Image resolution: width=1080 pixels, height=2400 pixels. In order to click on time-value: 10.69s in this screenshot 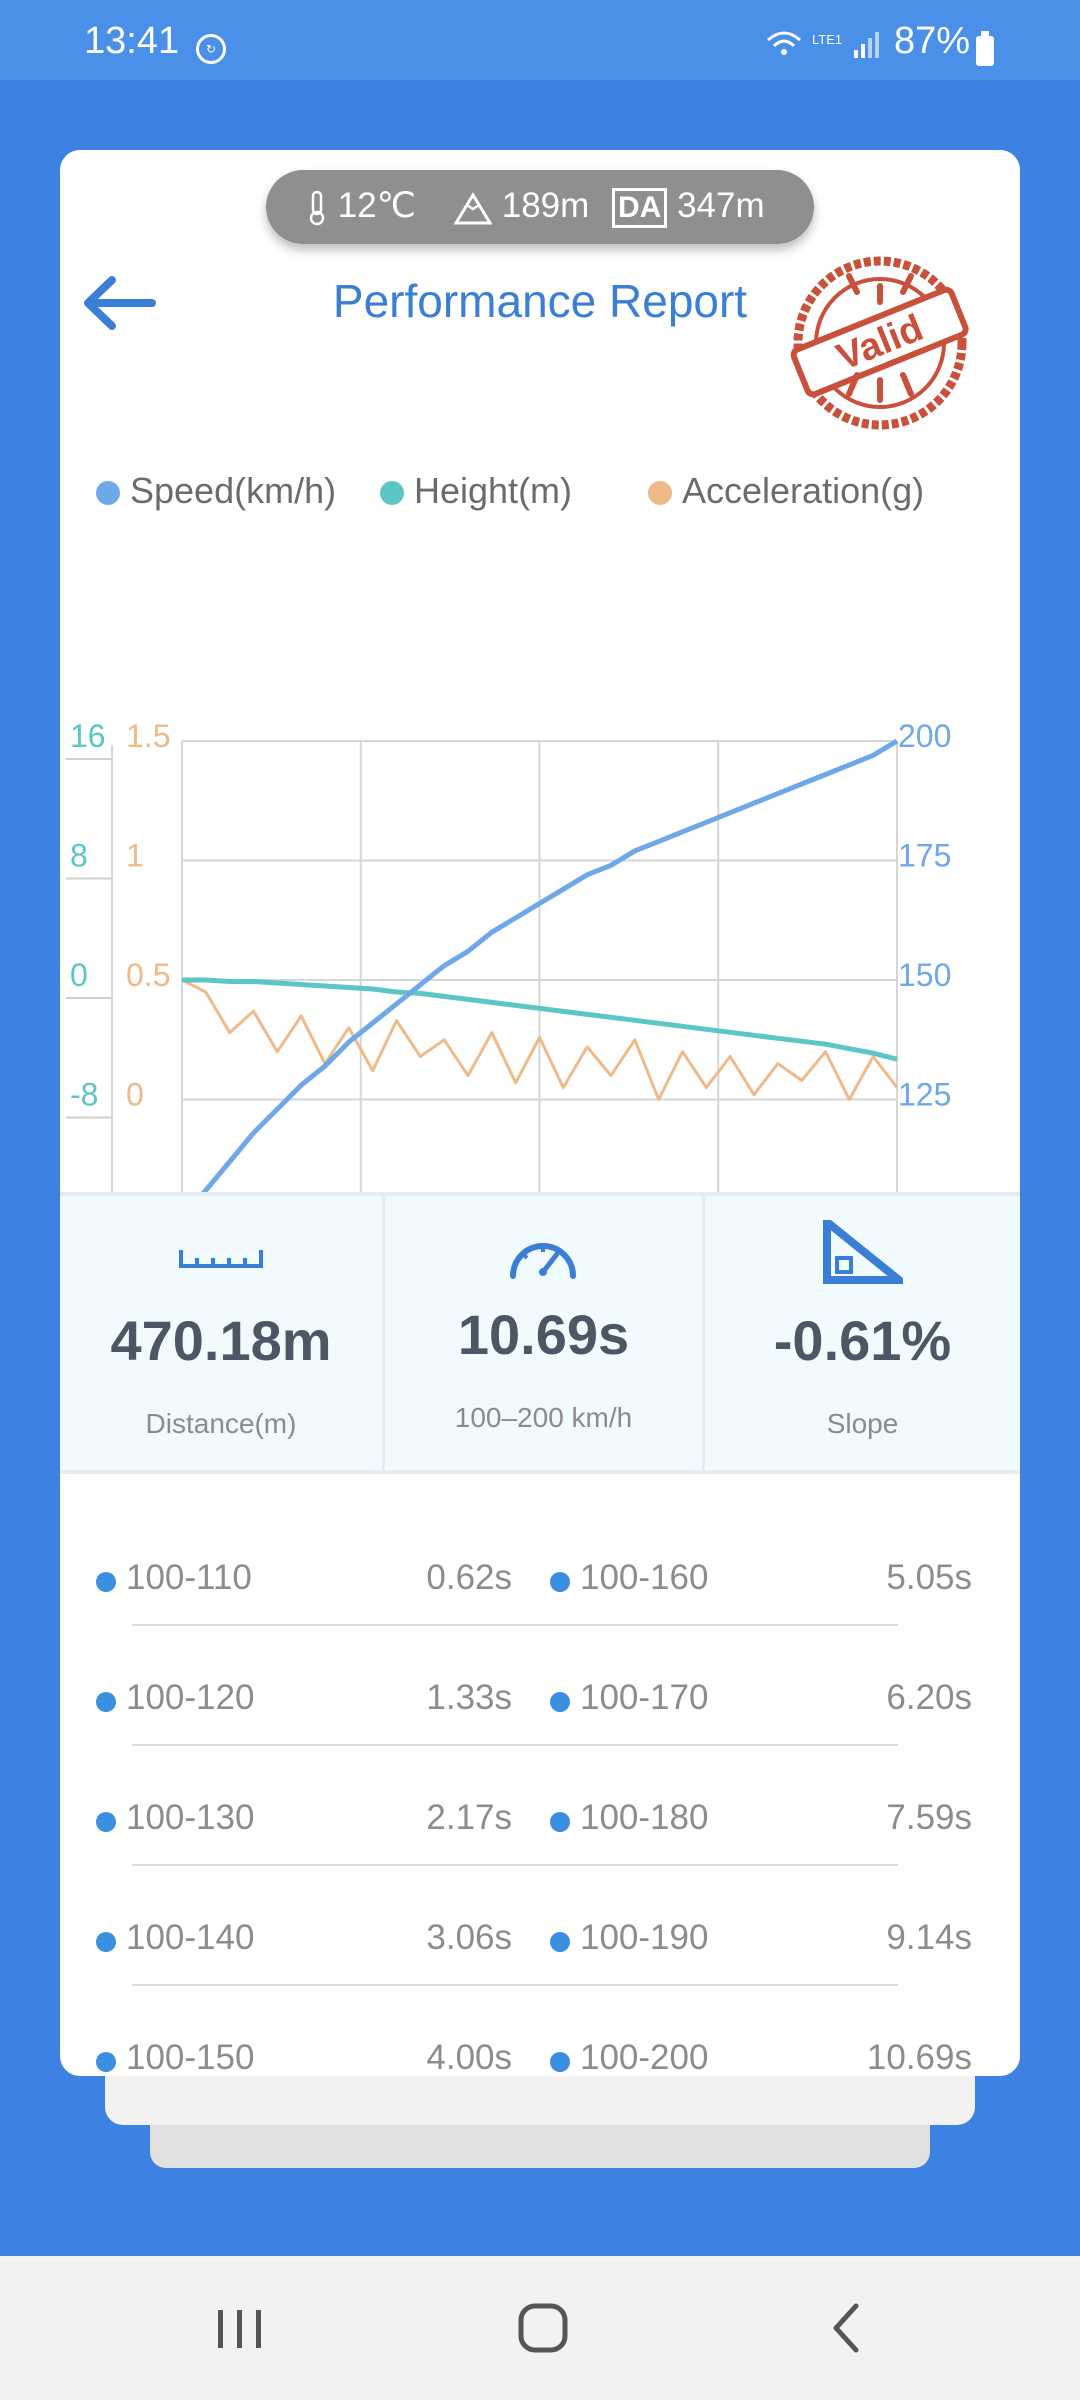, I will do `click(543, 1334)`.